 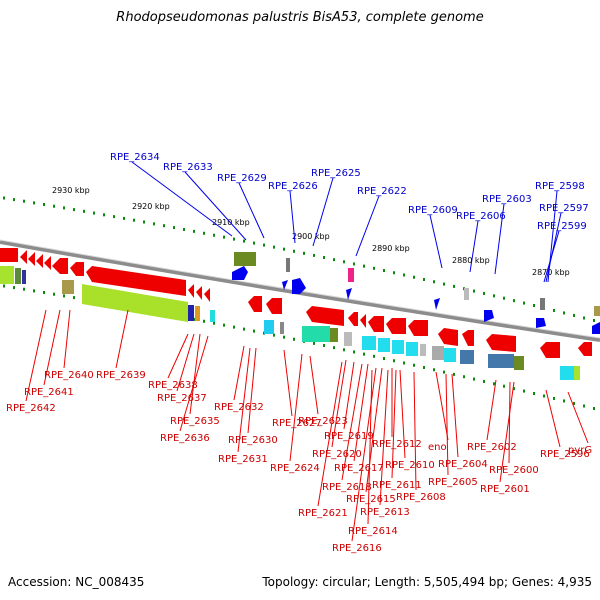 What do you see at coordinates (371, 499) in the screenshot?
I see `gene-label: RPE_2615` at bounding box center [371, 499].